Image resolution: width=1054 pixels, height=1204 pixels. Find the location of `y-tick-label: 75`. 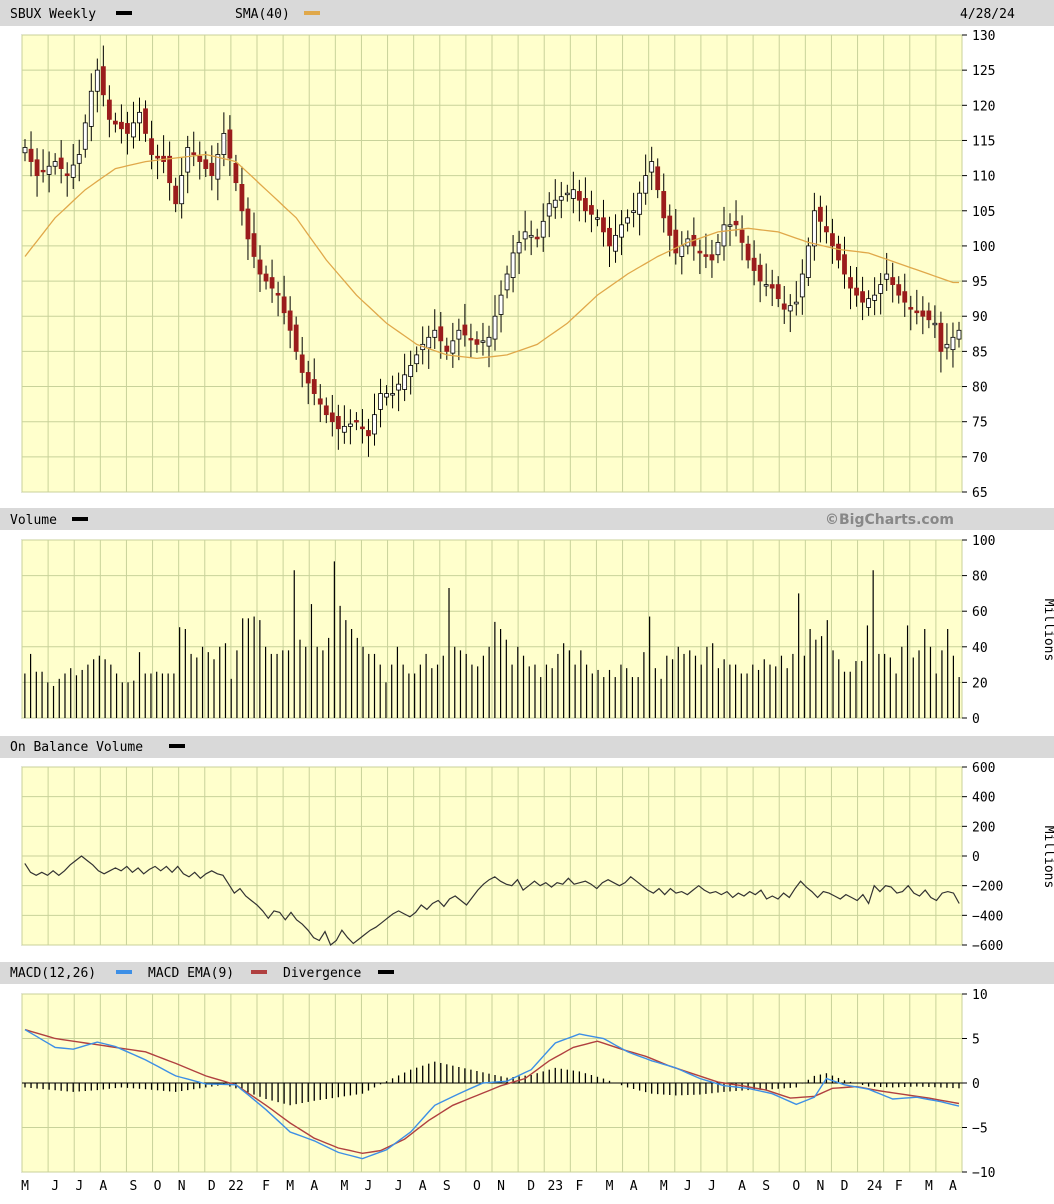

y-tick-label: 75 is located at coordinates (980, 423).